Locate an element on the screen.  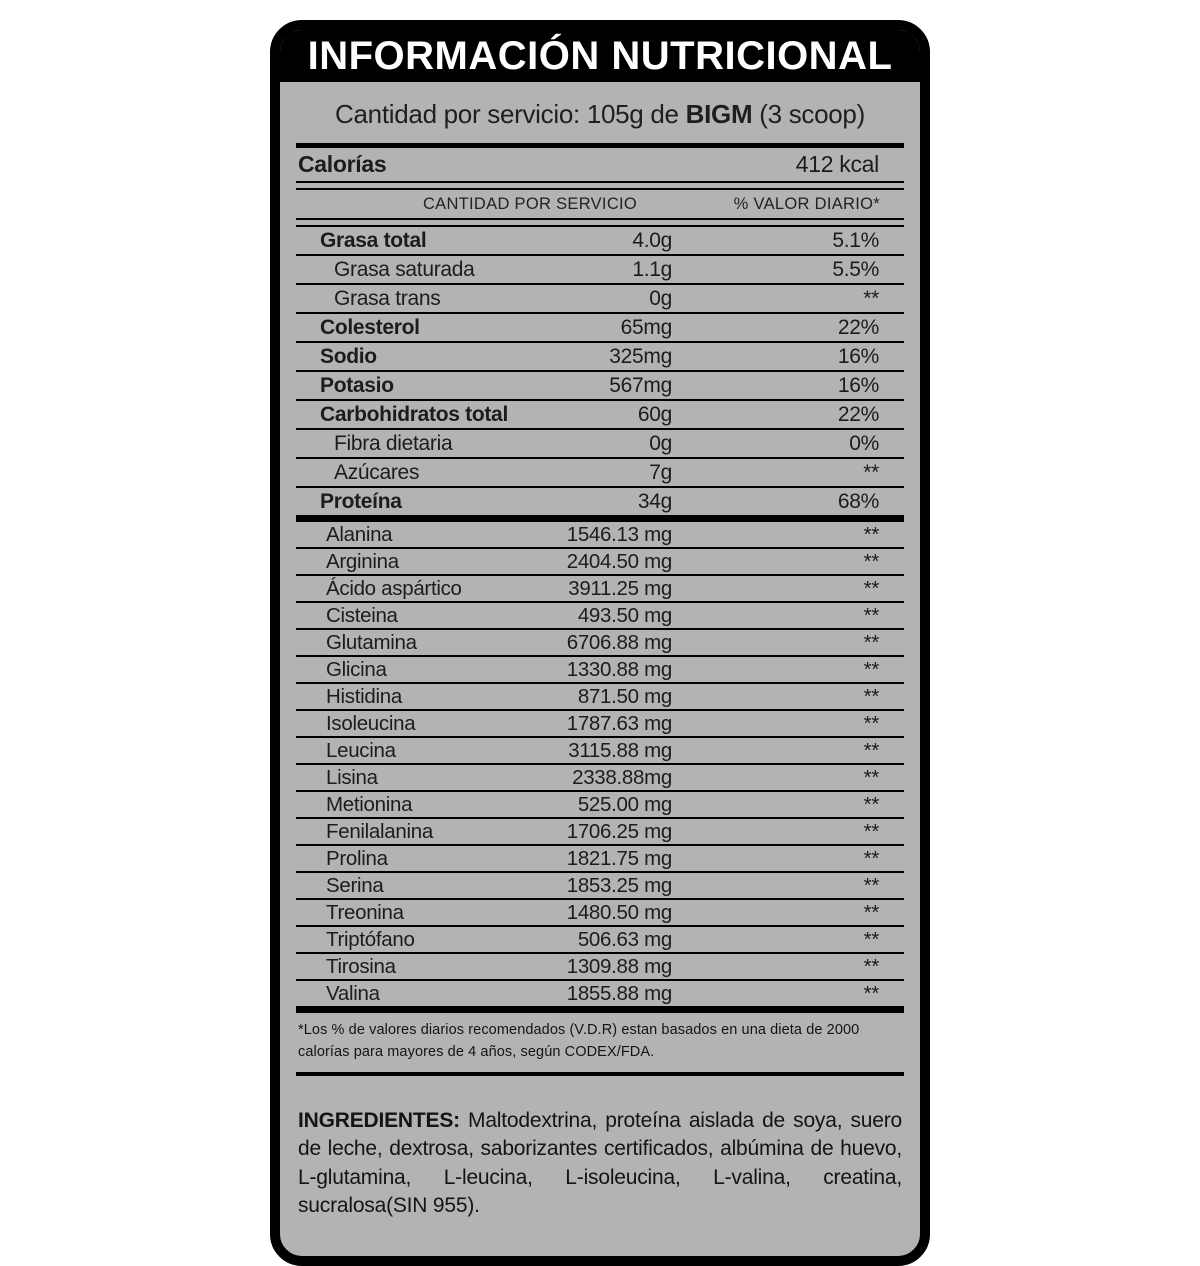
amino-acid-name: Isoleucina is located at coordinates (371, 723).